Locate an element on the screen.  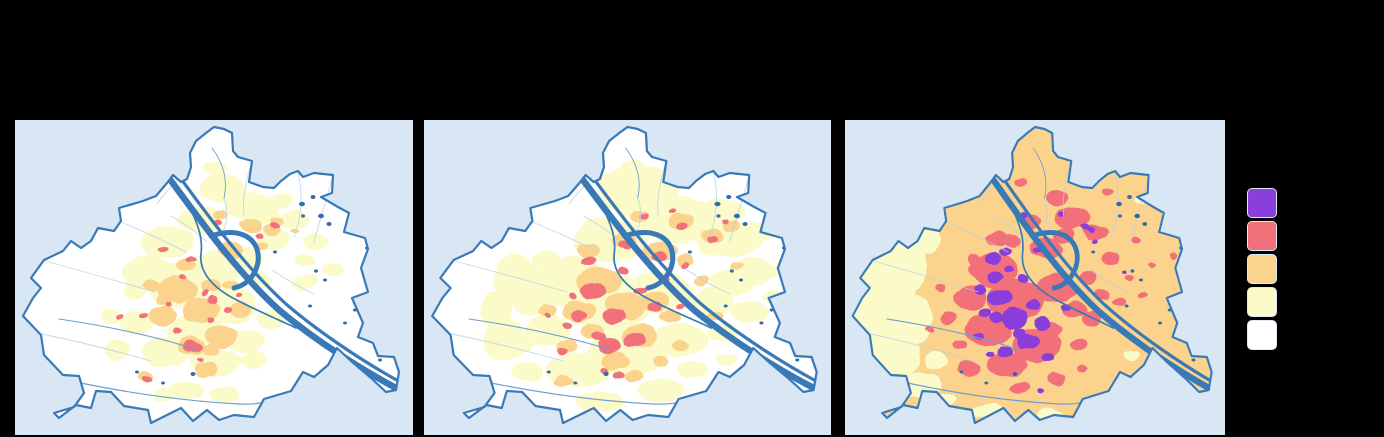
legend-swatch-low is located at coordinates (1262, 302).